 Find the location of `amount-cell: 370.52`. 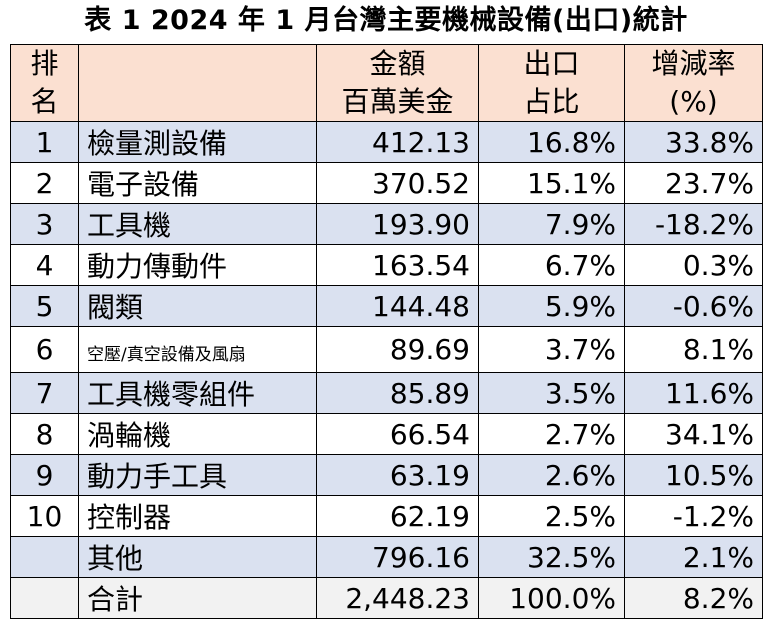

amount-cell: 370.52 is located at coordinates (397, 183).